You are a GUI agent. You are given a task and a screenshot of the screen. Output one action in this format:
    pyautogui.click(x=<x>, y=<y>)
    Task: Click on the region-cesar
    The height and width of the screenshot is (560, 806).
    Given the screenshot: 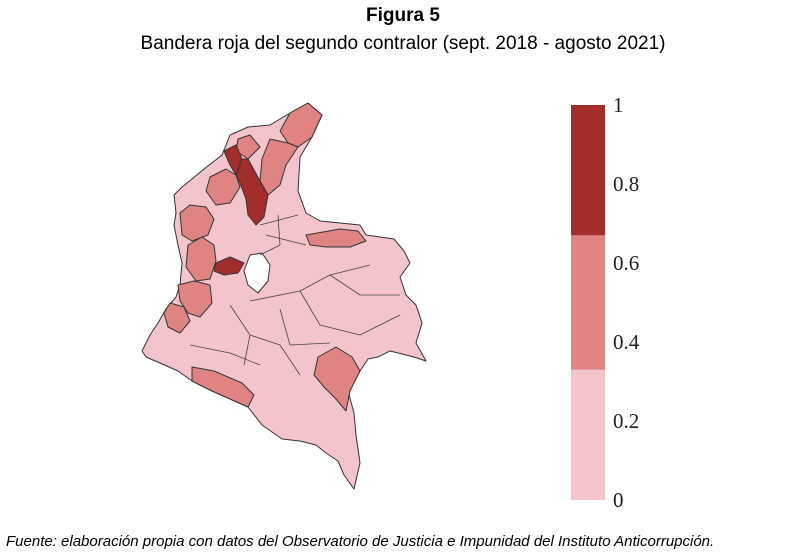 What is the action you would take?
    pyautogui.click(x=279, y=167)
    